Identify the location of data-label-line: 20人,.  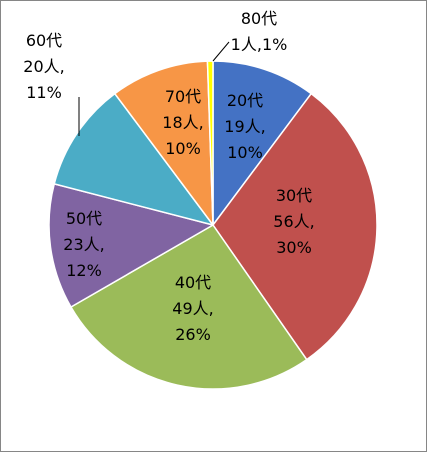
(43, 66).